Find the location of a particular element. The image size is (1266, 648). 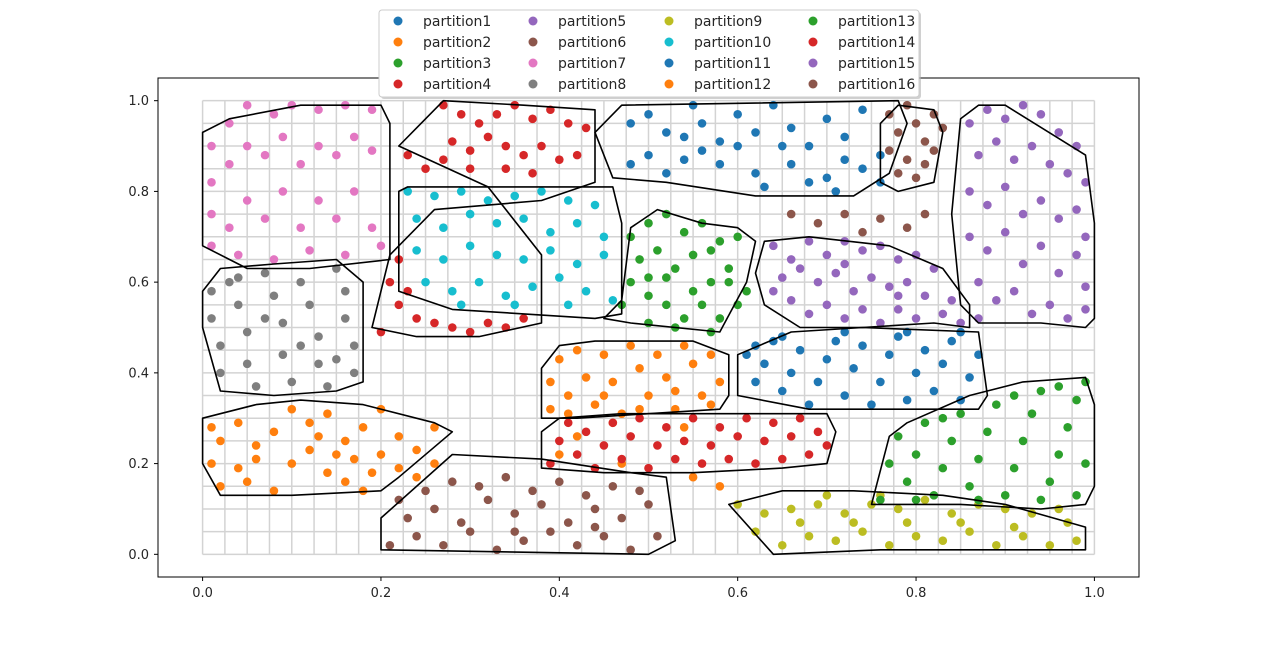

legend-label: partition12 is located at coordinates (732, 85).